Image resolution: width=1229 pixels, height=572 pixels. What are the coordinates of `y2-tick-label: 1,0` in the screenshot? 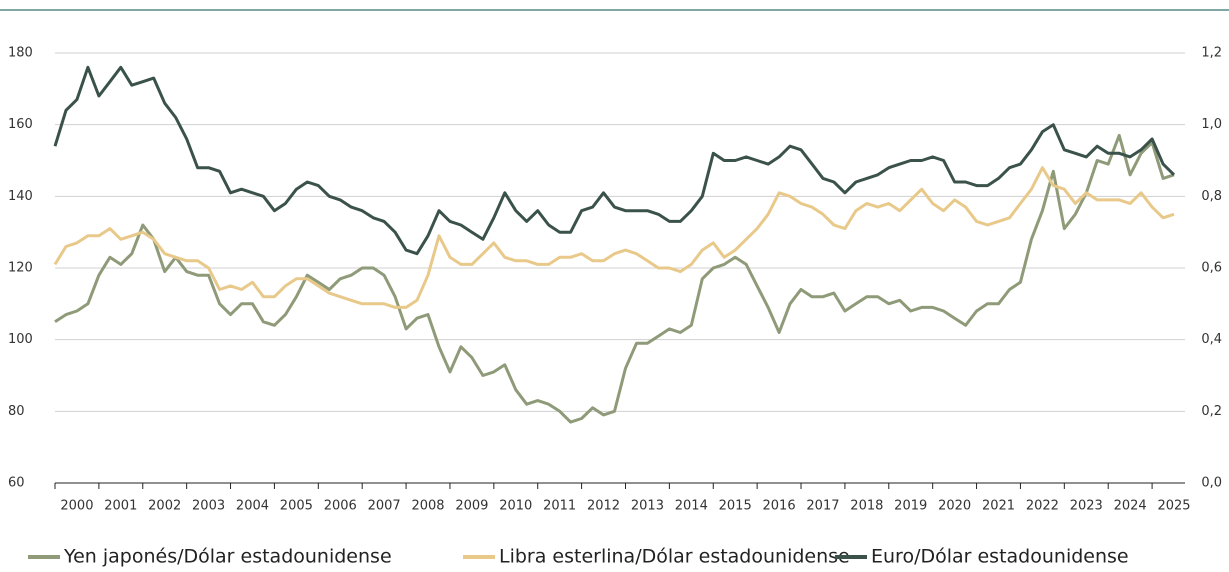 It's located at (1211, 124).